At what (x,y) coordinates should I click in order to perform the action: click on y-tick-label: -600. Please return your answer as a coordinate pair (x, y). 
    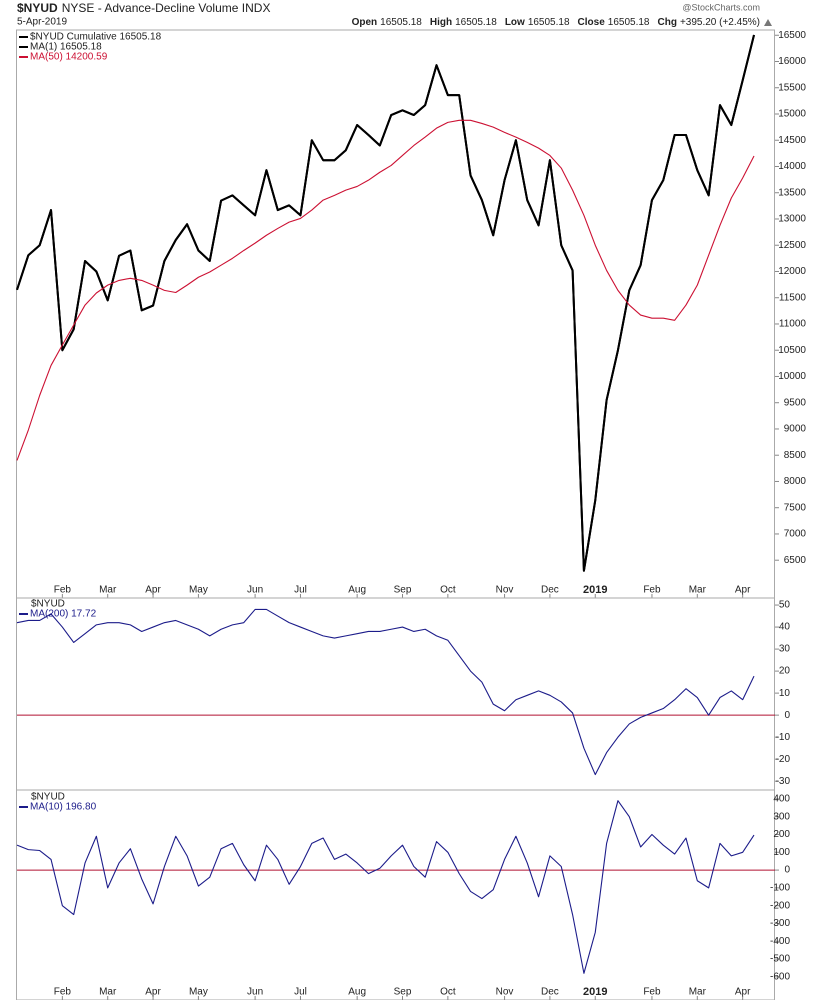
    Looking at the image, I should click on (780, 977).